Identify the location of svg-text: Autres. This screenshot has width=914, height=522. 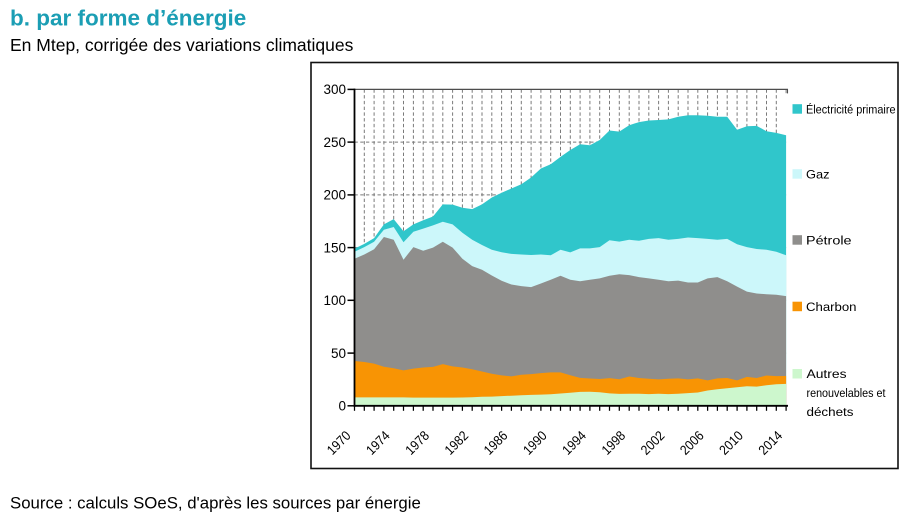
(827, 374).